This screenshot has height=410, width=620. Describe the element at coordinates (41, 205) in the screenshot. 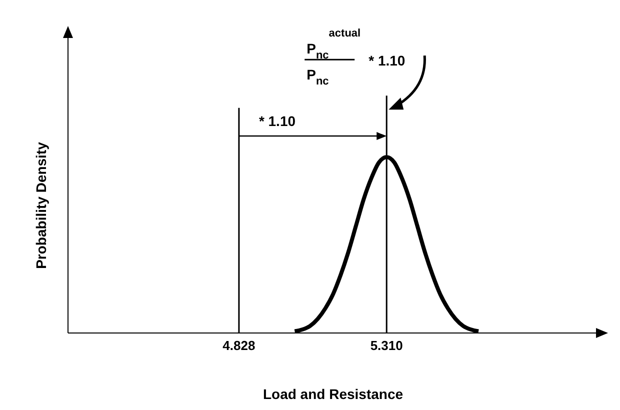

I see `y-axis-title: Probability Density` at that location.